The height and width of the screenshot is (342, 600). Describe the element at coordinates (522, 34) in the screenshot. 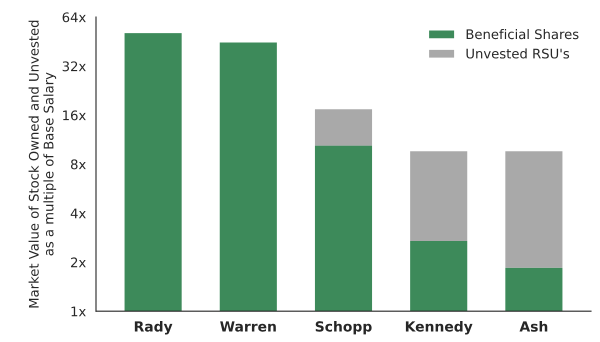

I see `legend-label: Beneficial Shares` at that location.